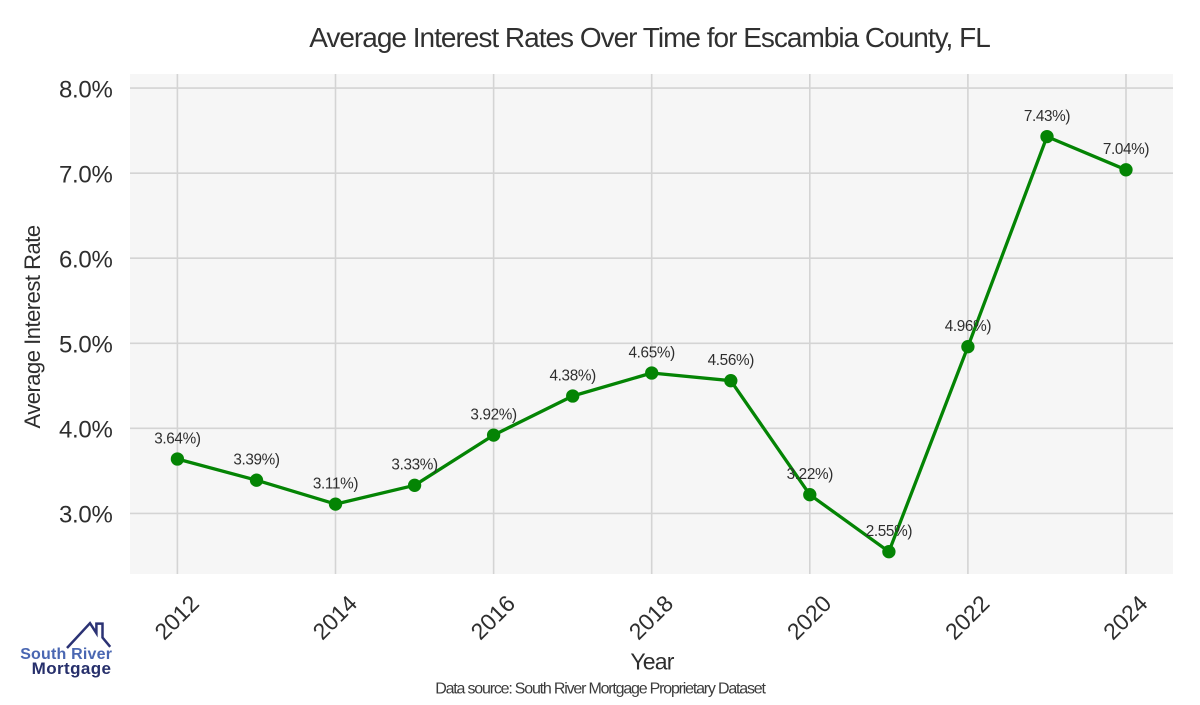 This screenshot has width=1200, height=705. I want to click on svg-text: Year, so click(652, 662).